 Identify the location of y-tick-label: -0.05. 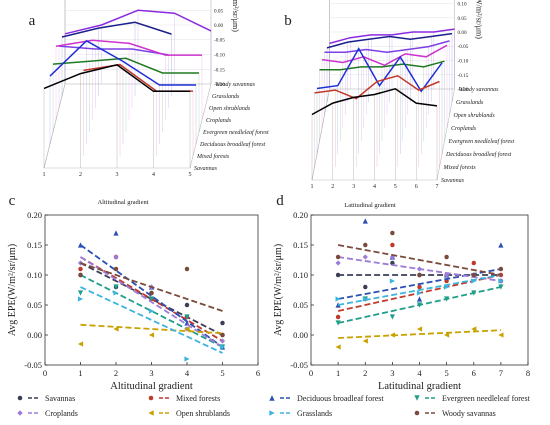
(33, 365).